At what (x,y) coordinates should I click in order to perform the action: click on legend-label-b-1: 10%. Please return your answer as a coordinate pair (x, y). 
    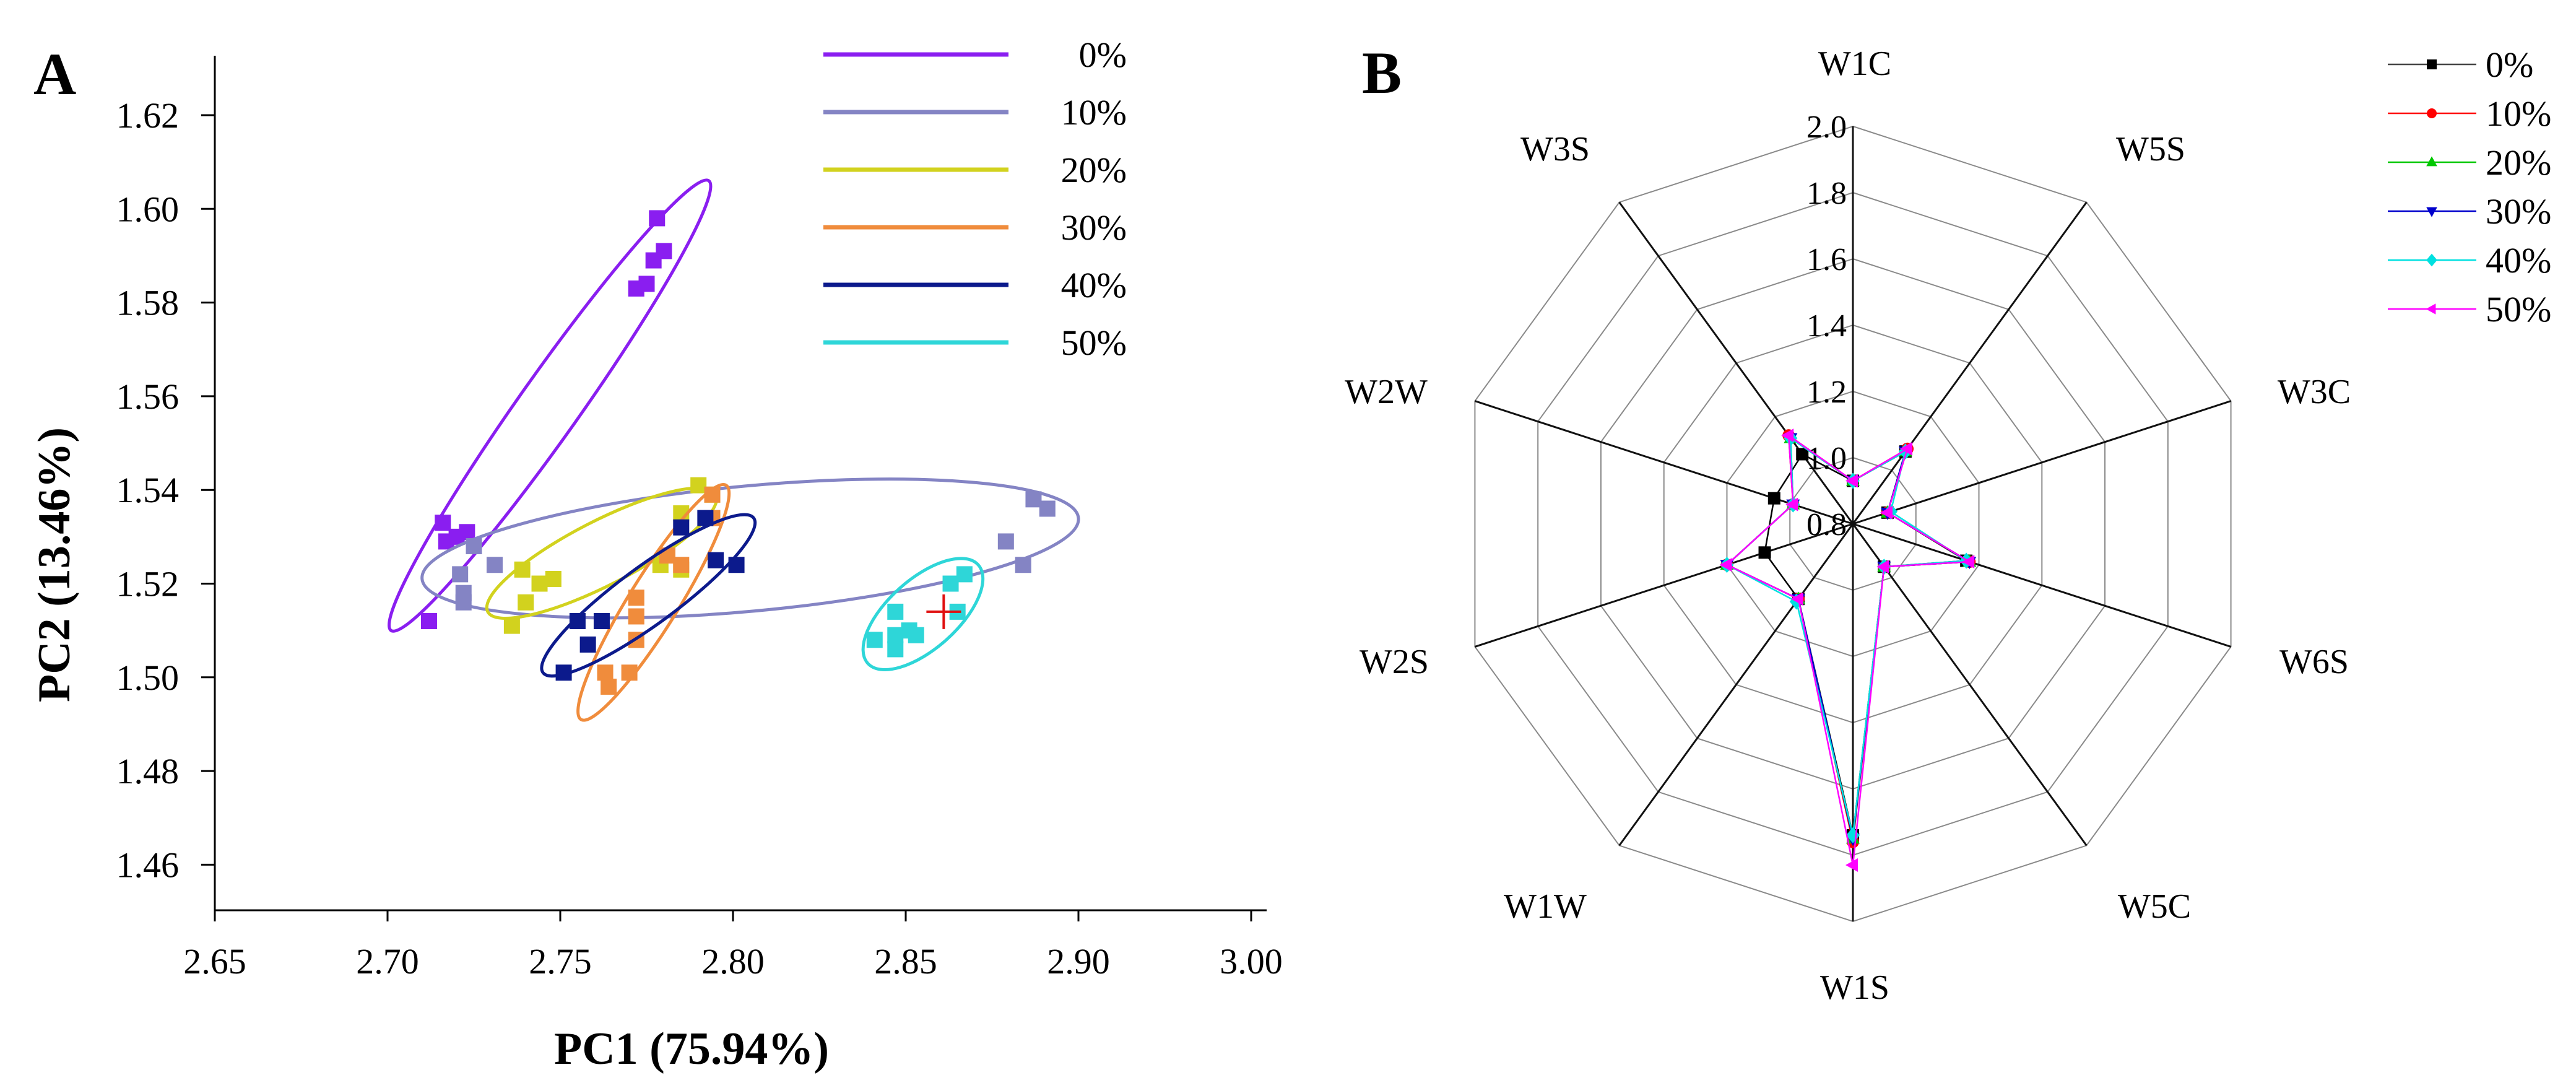
    Looking at the image, I should click on (2518, 114).